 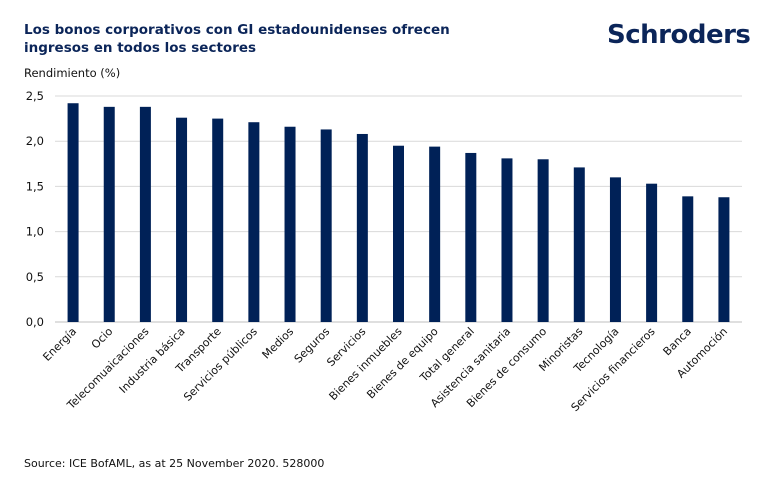 I want to click on y-tick-label: 0,0, so click(x=35, y=322).